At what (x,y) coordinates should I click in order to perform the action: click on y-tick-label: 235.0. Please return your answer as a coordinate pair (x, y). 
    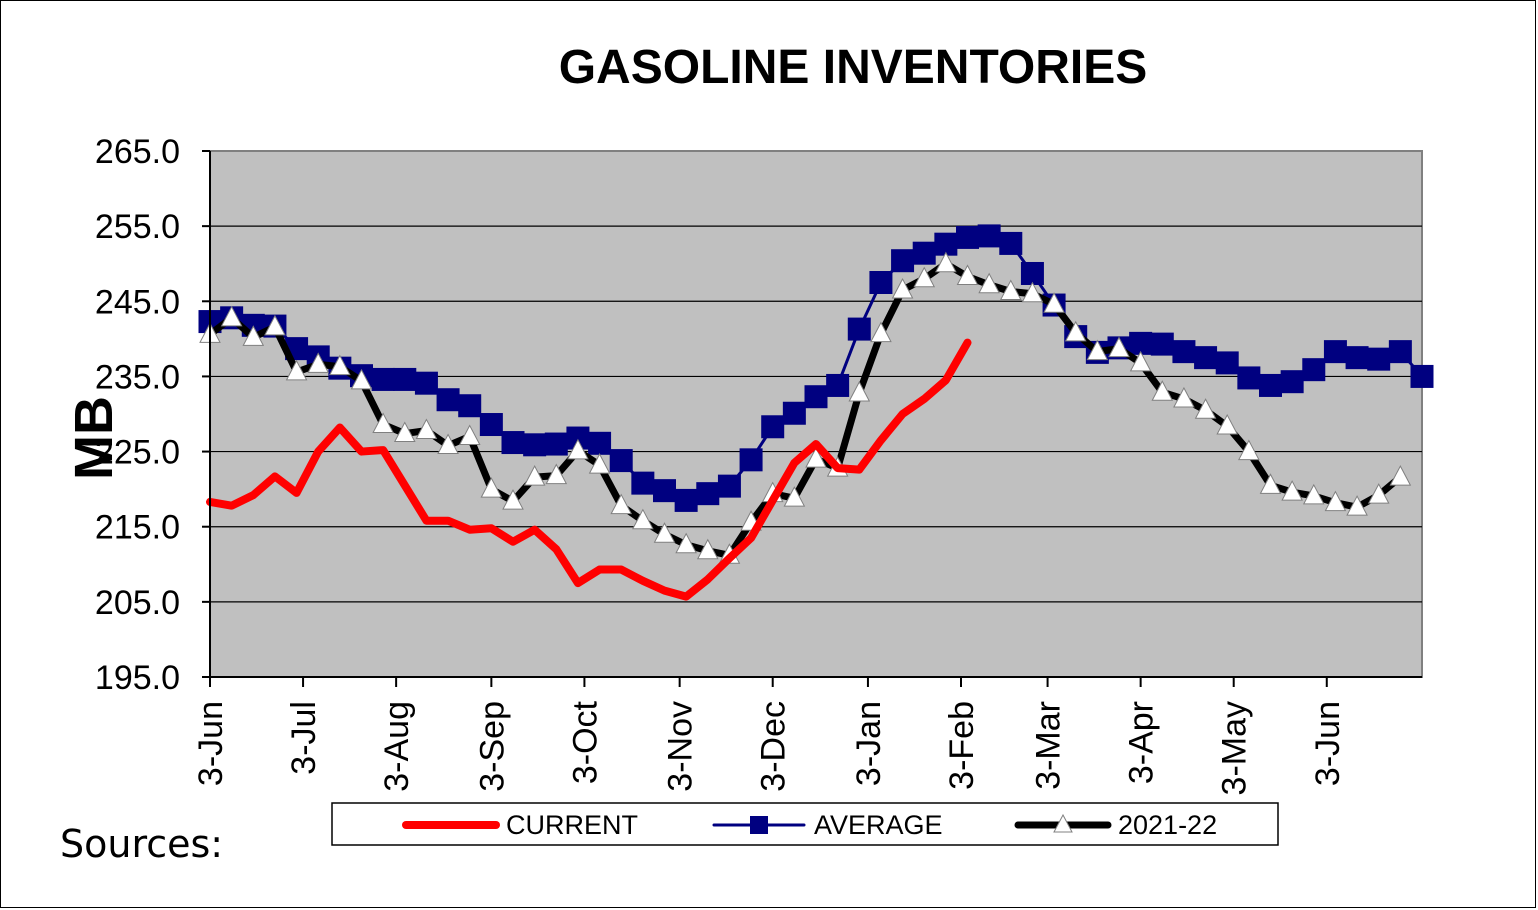
    Looking at the image, I should click on (137, 377).